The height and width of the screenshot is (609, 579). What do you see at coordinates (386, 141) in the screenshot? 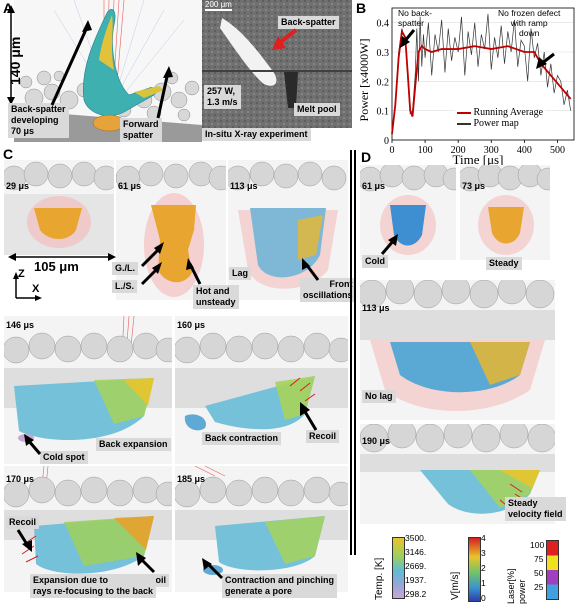
I see `ytick-label-0: 0` at bounding box center [386, 141].